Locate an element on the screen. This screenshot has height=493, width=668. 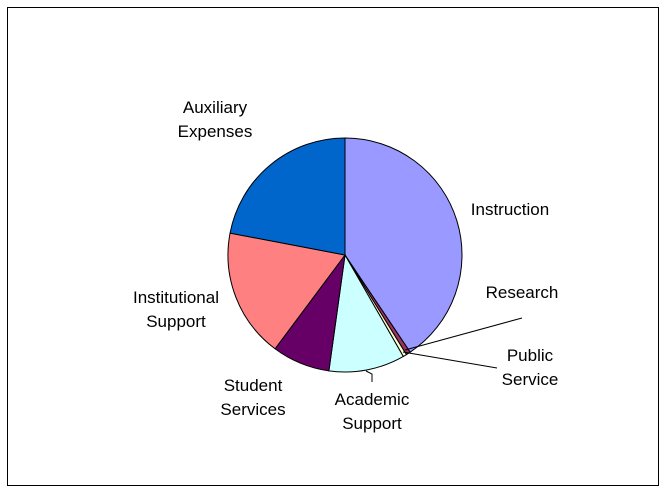
slice-label: Auxiliary Expenses is located at coordinates (215, 119).